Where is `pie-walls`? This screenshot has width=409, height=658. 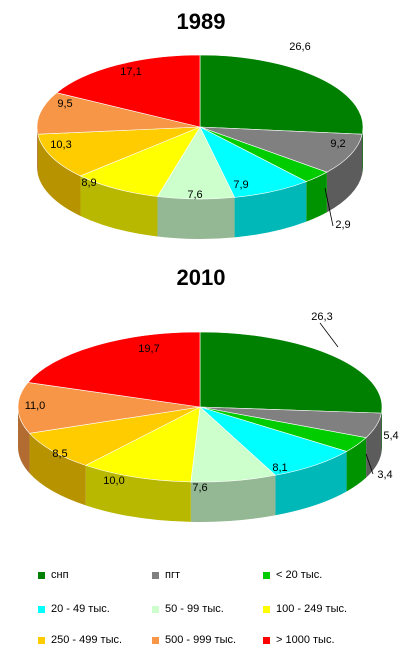 pie-walls is located at coordinates (200, 183).